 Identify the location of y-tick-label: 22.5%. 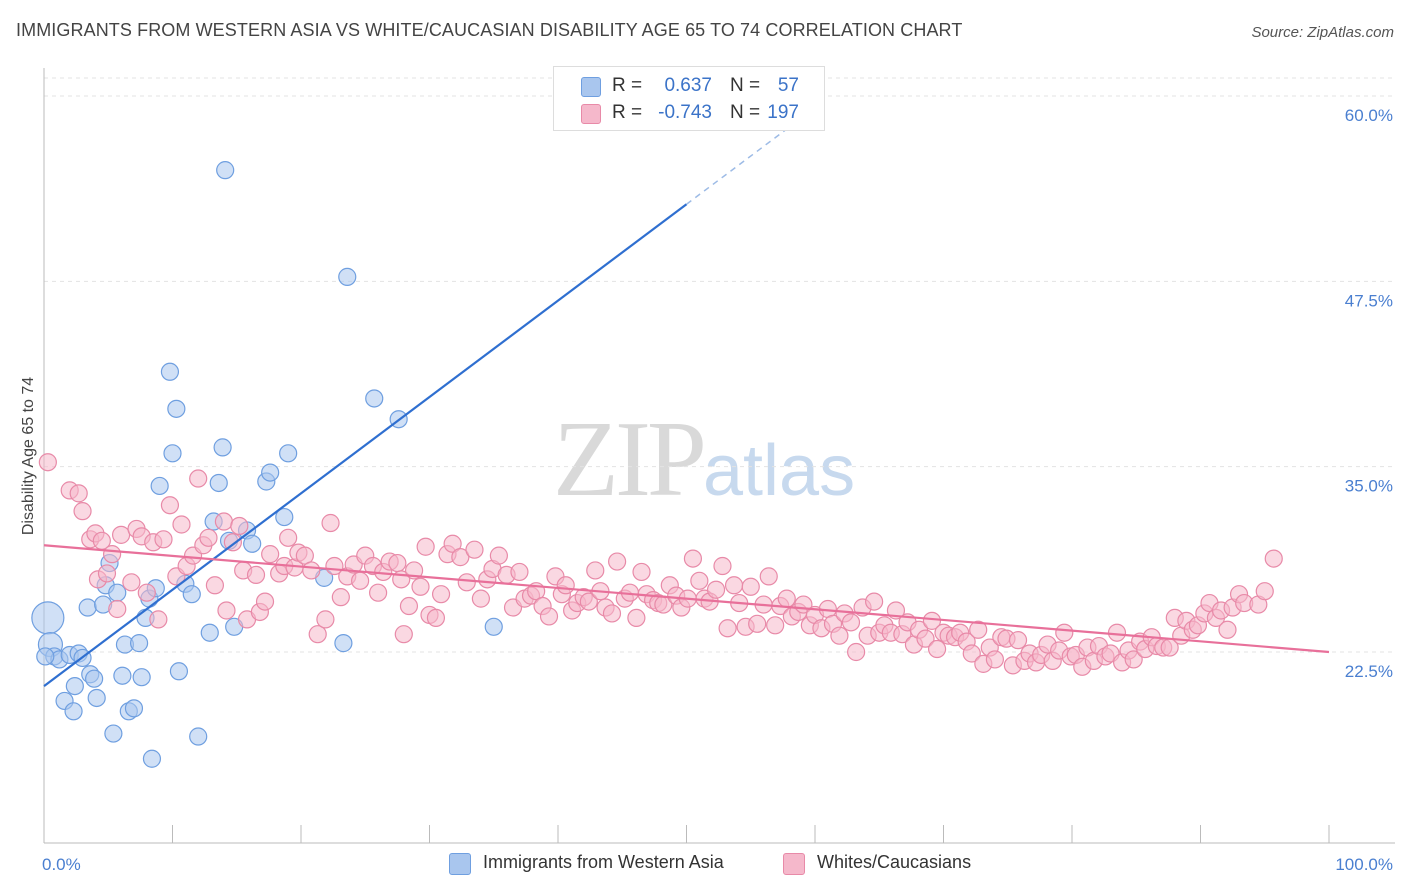
(1369, 671).